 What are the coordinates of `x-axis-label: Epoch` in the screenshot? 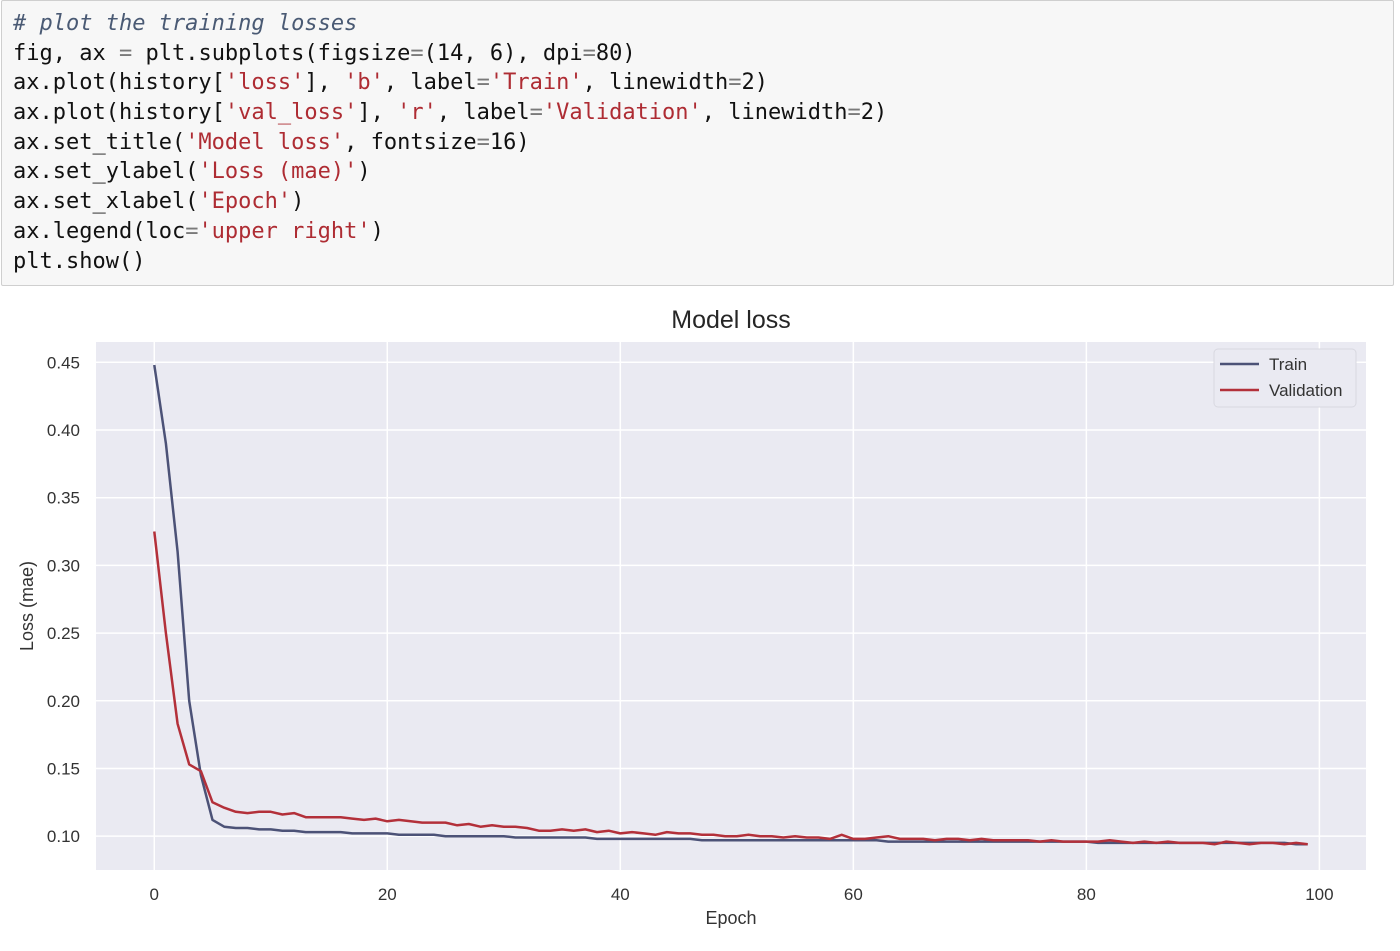 It's located at (730, 918).